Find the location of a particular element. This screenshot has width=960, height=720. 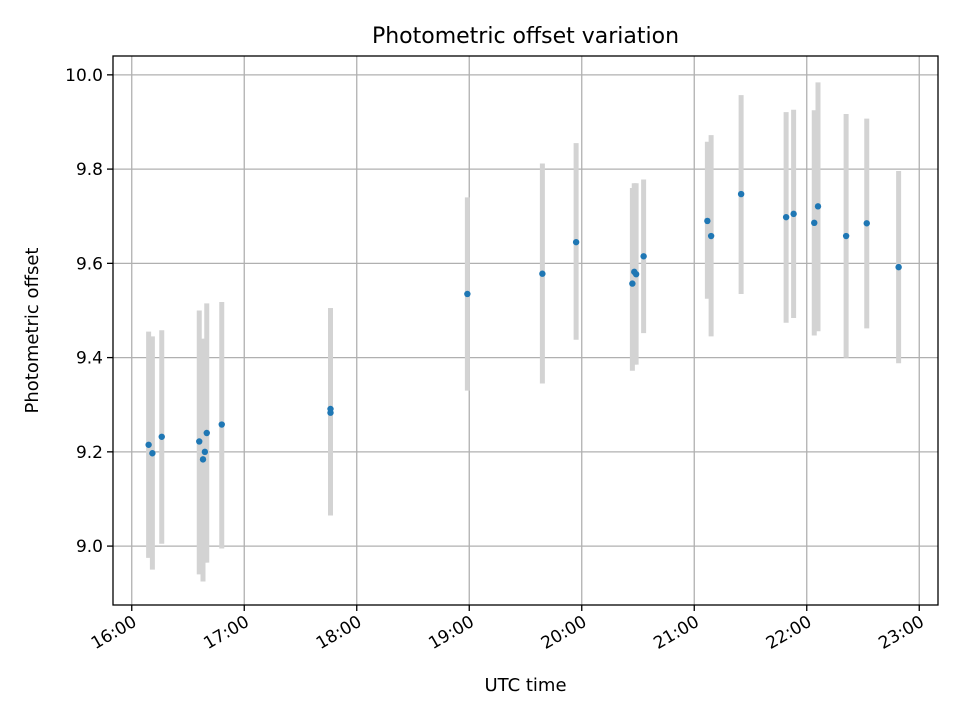

y-tick-label: 9.2 is located at coordinates (89, 453).